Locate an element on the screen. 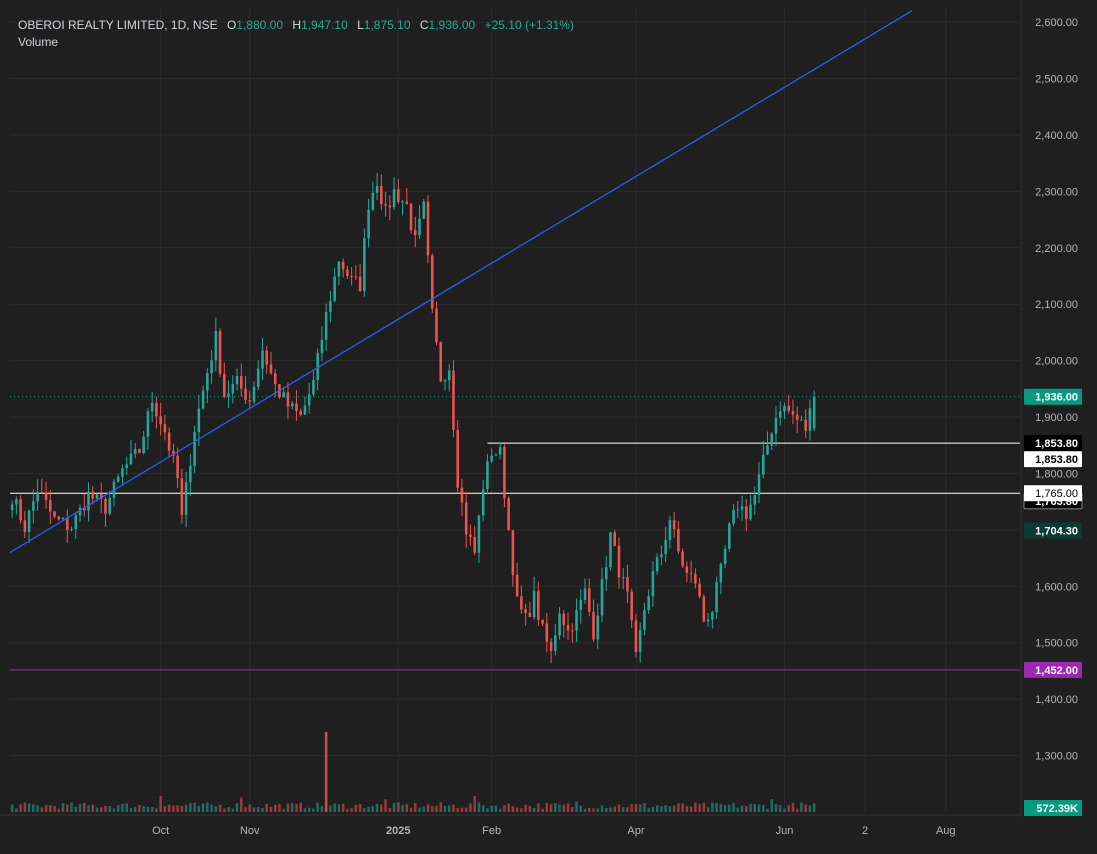 This screenshot has width=1097, height=854. symbol-title: OBEROI REALTY LIMITED, 1D, NSE is located at coordinates (118, 25).